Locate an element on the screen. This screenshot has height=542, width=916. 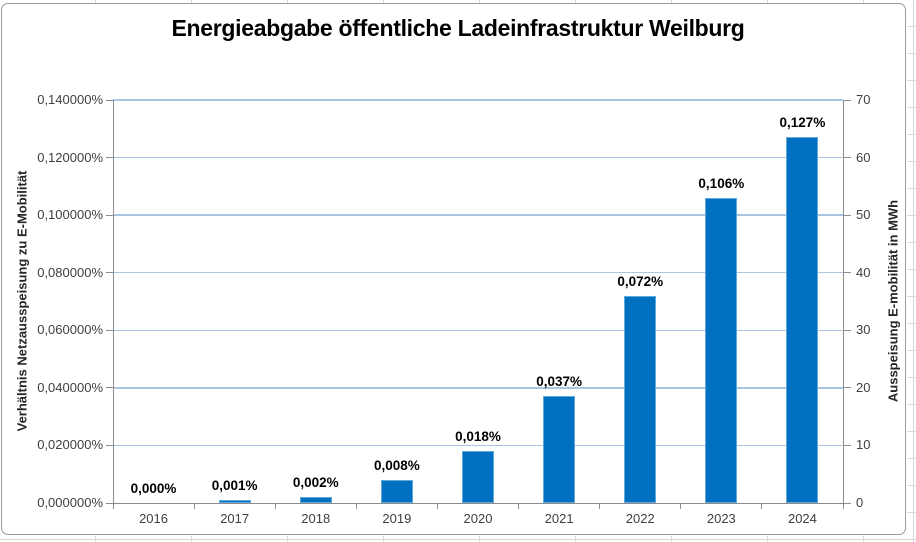
left-axis-tick-label: 0,140000% is located at coordinates (70, 99).